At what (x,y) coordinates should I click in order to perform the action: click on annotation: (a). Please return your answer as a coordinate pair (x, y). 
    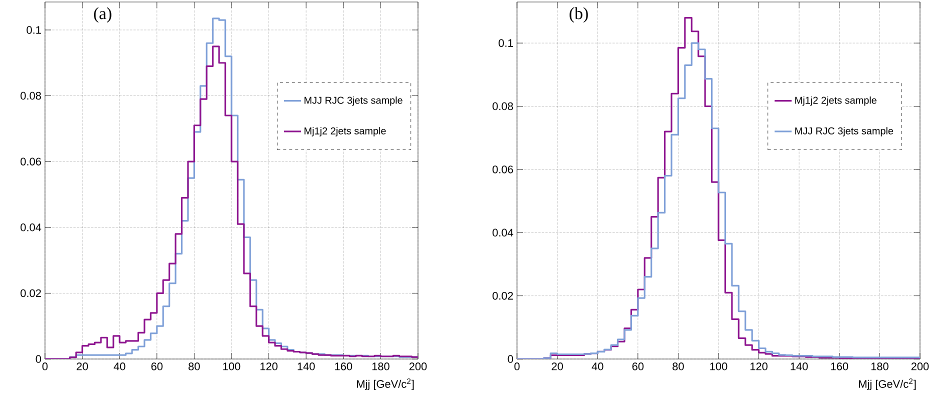
    Looking at the image, I should click on (103, 15).